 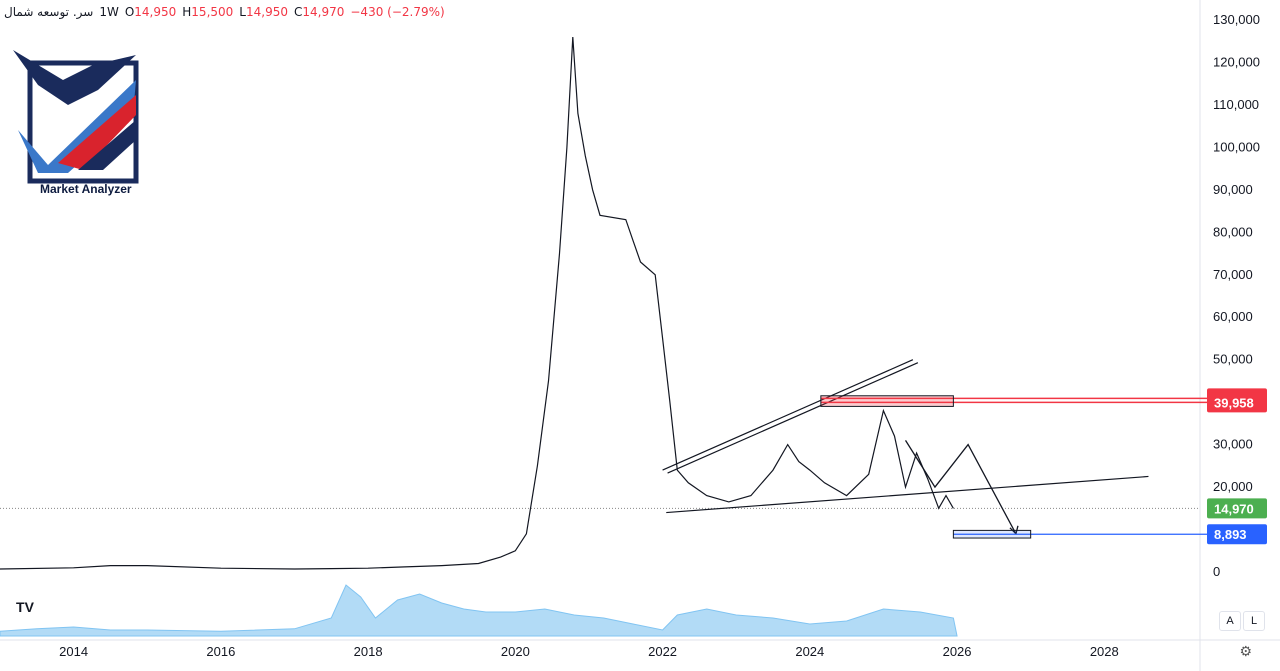 What do you see at coordinates (515, 651) in the screenshot?
I see `x-tick-label: 2020` at bounding box center [515, 651].